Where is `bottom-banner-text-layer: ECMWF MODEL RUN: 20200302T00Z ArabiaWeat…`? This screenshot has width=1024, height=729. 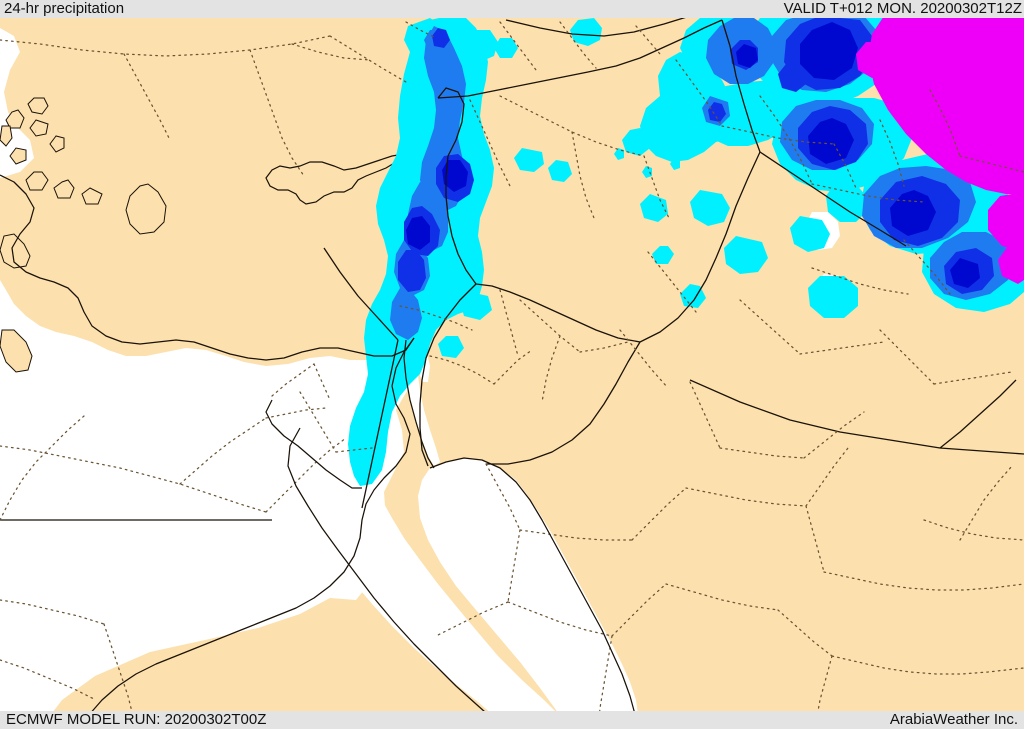
bottom-banner-text-layer: ECMWF MODEL RUN: 20200302T00Z ArabiaWeat… is located at coordinates (512, 720).